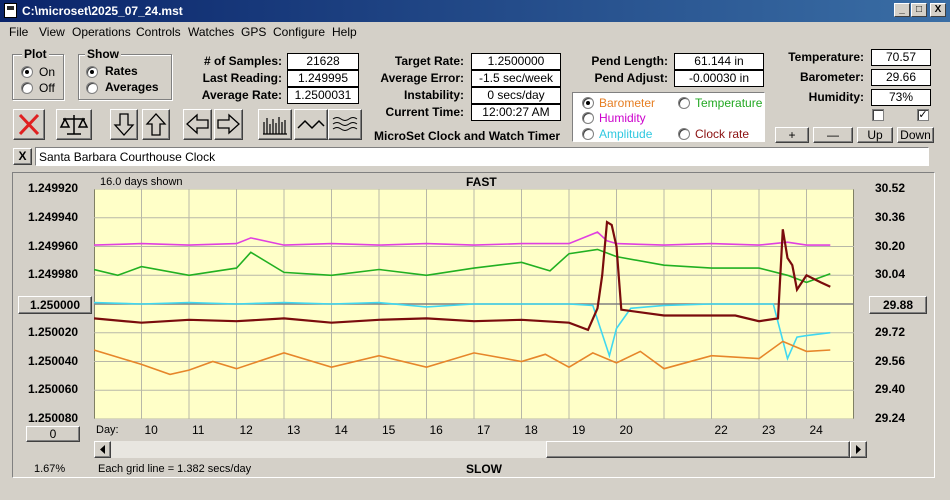 The width and height of the screenshot is (950, 500). What do you see at coordinates (53, 434) in the screenshot?
I see `zero-button: 0` at bounding box center [53, 434].